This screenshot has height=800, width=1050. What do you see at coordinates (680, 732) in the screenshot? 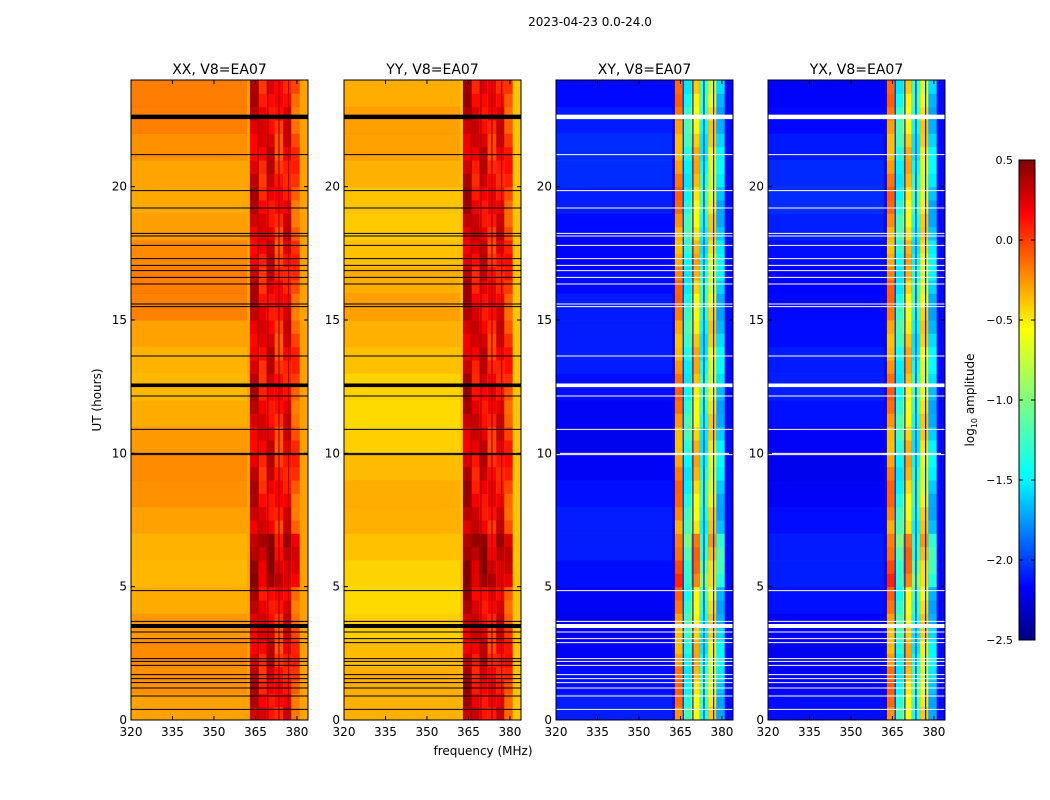
I see `x-tick-label: 365` at bounding box center [680, 732].